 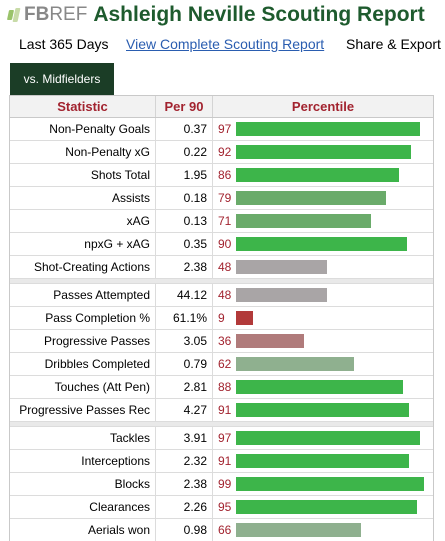 I want to click on percentile-value: 90, so click(x=225, y=244).